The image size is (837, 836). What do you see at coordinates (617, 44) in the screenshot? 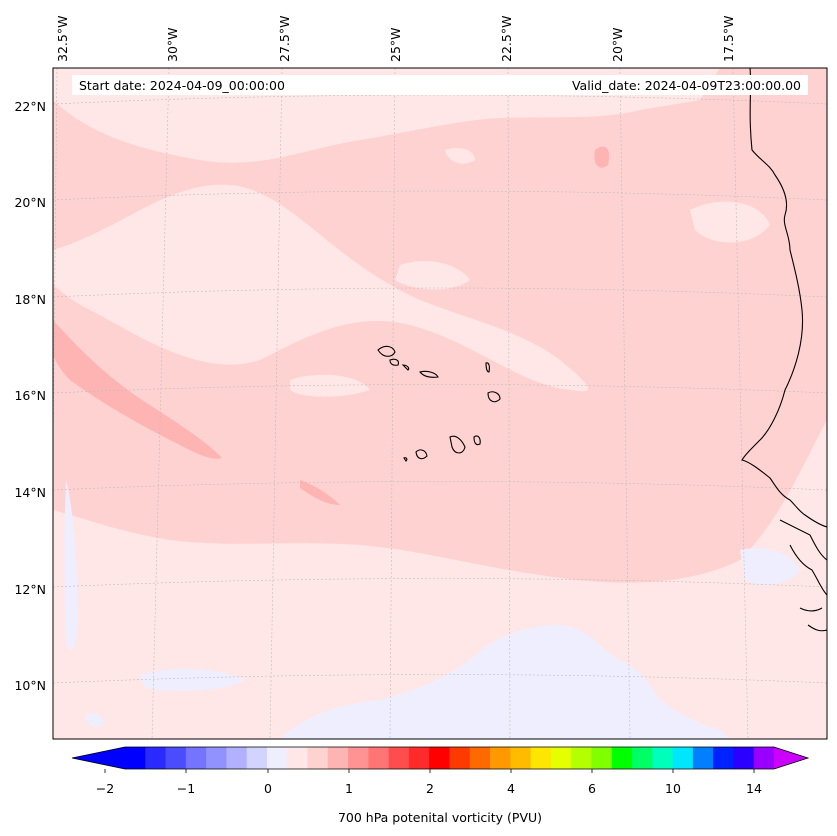
I see `lon-label-20w: 20°W` at bounding box center [617, 44].